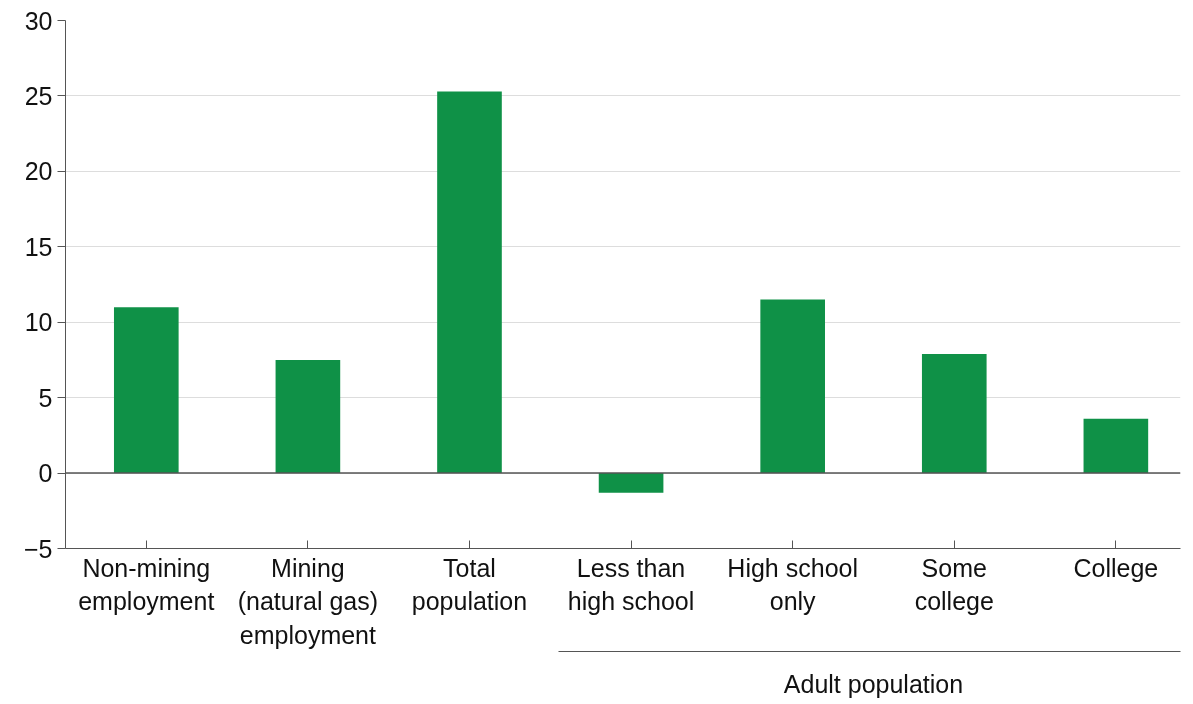 Image resolution: width=1193 pixels, height=704 pixels. I want to click on x-tick-label: Mining (natural gas) employment, so click(308, 601).